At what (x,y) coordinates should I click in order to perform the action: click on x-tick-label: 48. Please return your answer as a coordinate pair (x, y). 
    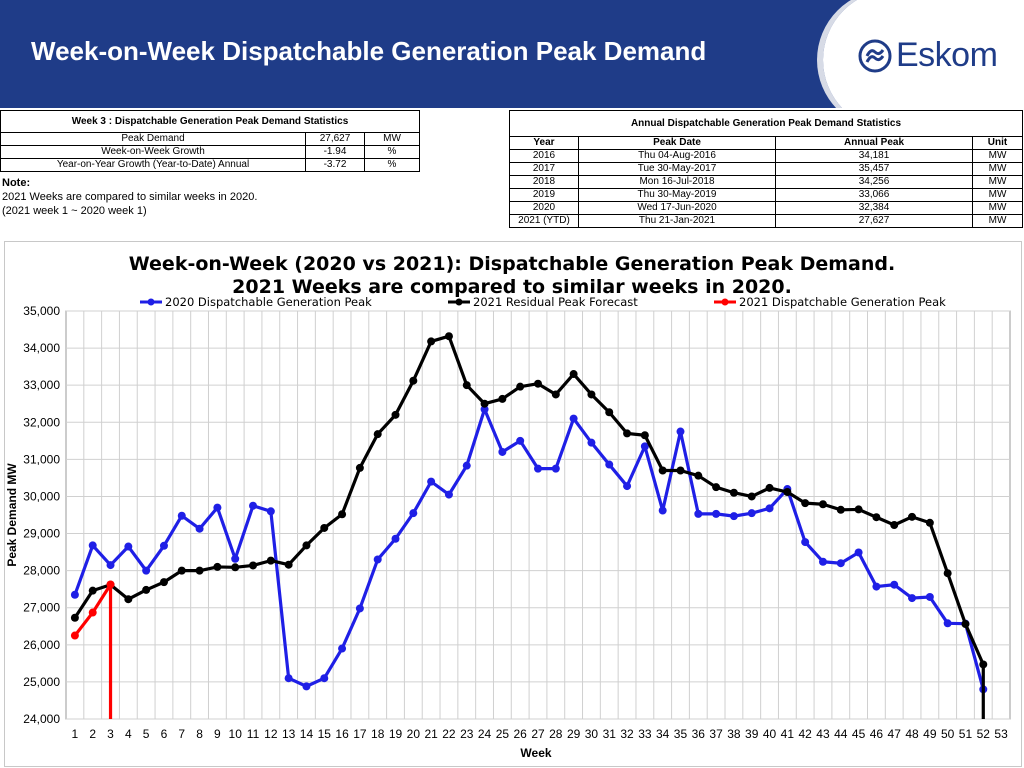
    Looking at the image, I should click on (912, 734).